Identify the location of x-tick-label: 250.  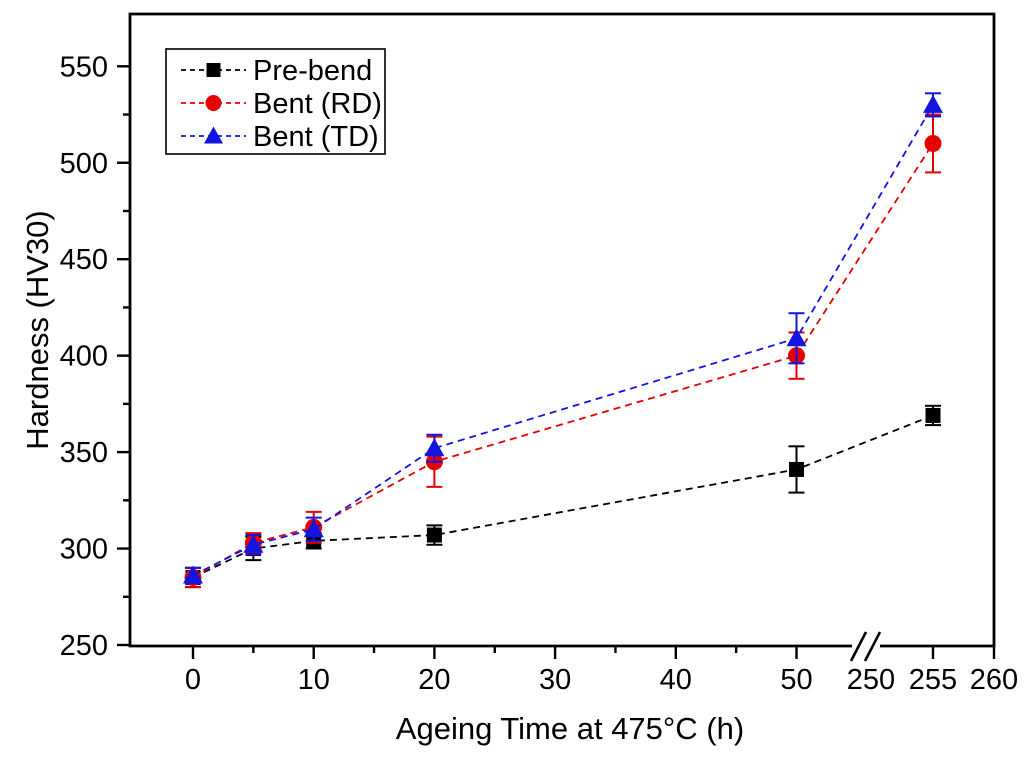
(871, 680).